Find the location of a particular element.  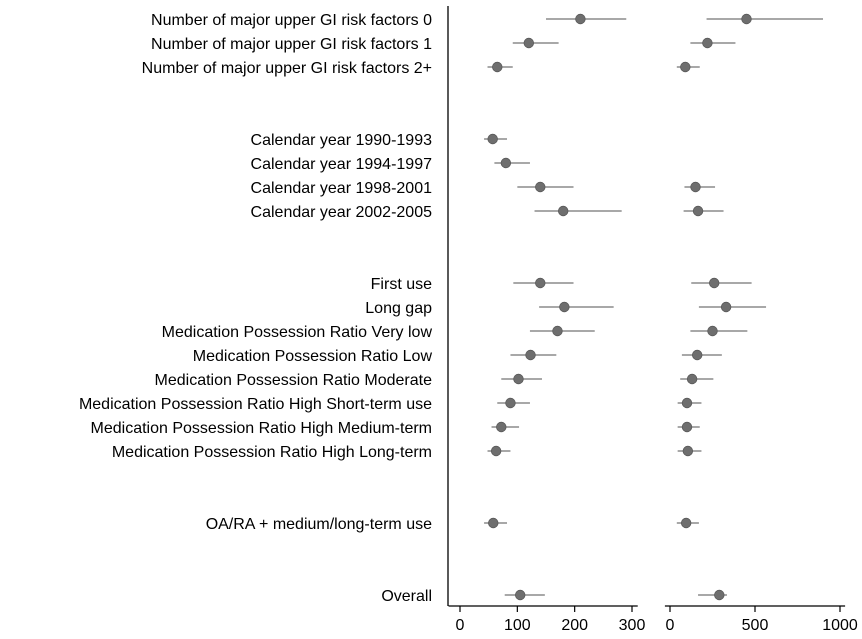

row-label: Calendar year 1998-2001 is located at coordinates (342, 188).